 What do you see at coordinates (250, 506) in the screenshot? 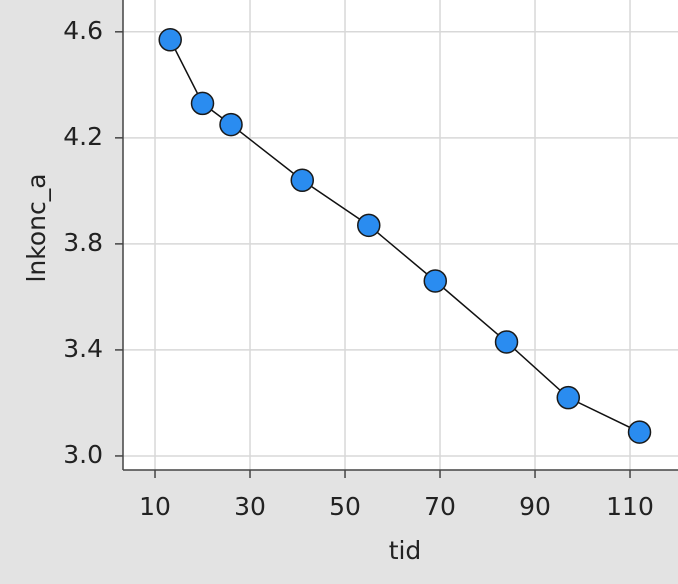
I see `x-tick-label: 30` at bounding box center [250, 506].